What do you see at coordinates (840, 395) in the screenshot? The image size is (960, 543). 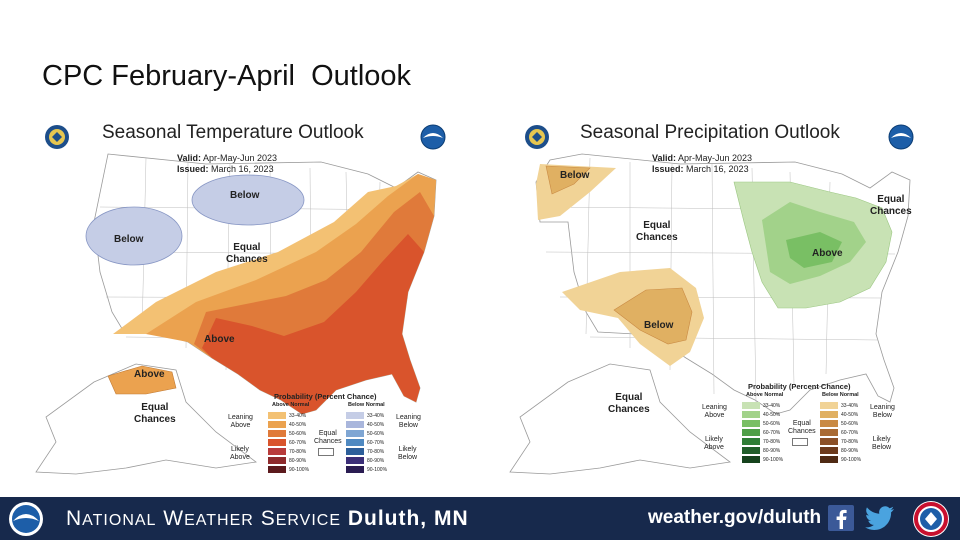 I see `legend-below-head: Below Normal` at bounding box center [840, 395].